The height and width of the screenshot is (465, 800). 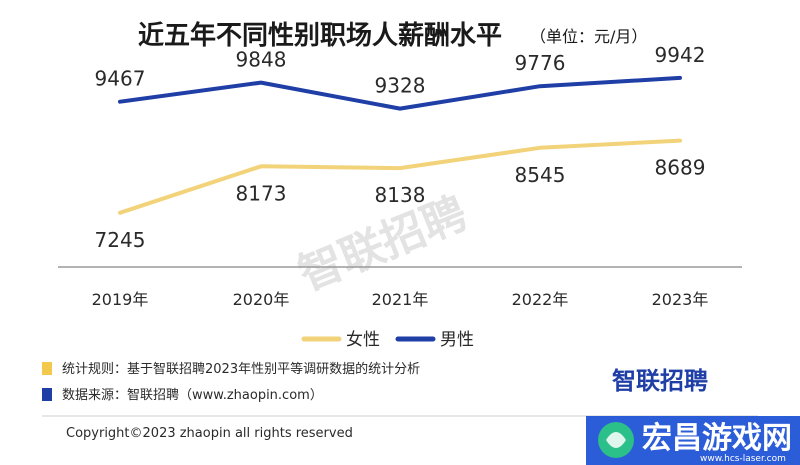 I want to click on x-tick-label-3: 2022年, so click(x=540, y=299).